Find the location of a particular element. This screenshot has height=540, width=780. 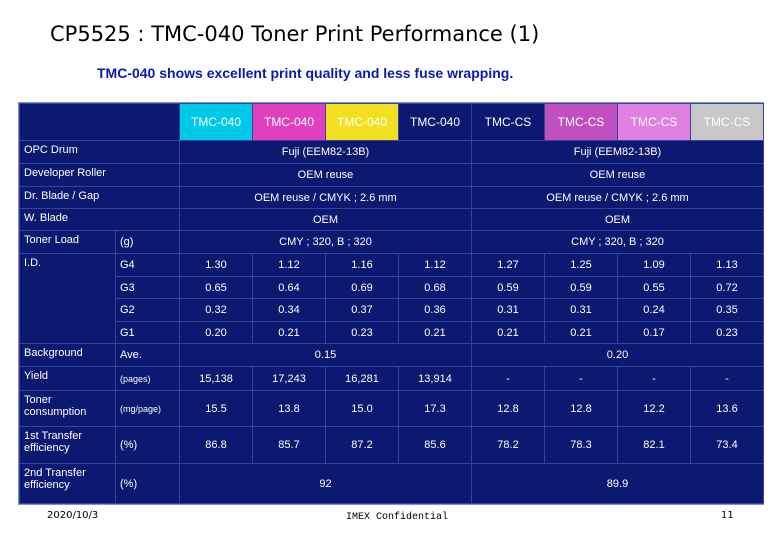

data-cell: 0.69 is located at coordinates (362, 287).